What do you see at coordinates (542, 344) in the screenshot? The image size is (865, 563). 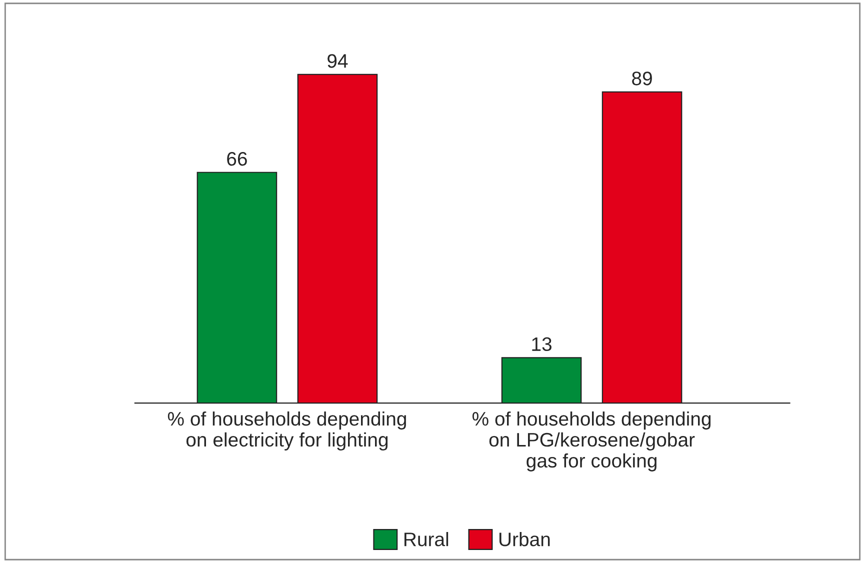 I see `data-label: 13` at bounding box center [542, 344].